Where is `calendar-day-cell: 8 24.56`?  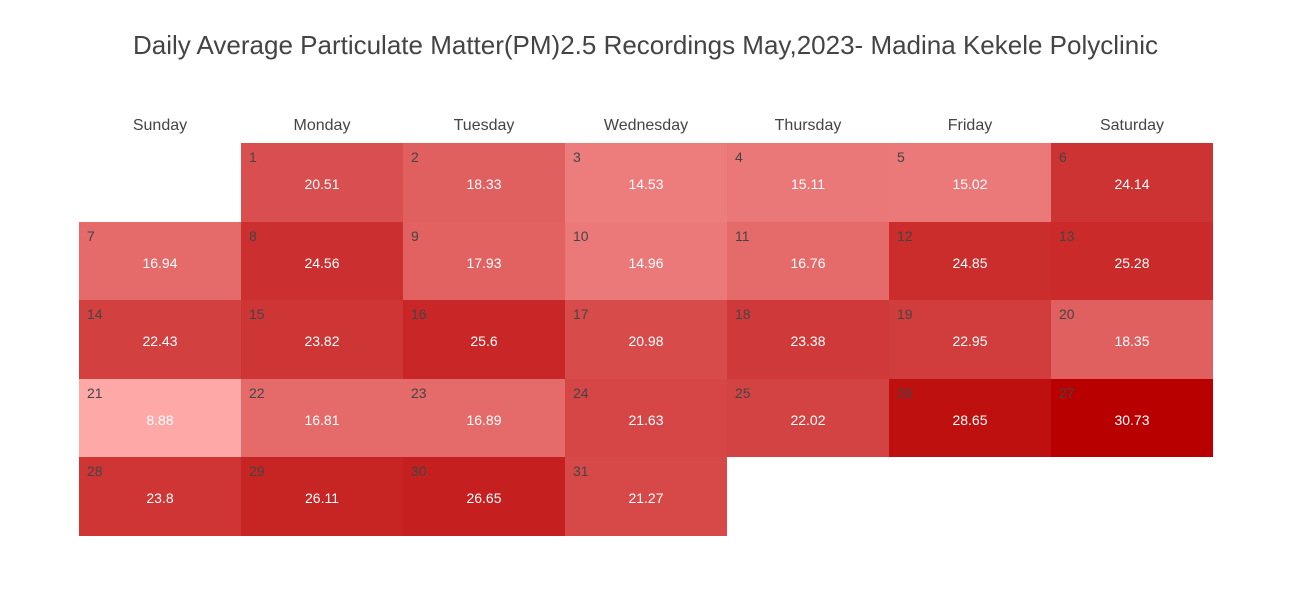 calendar-day-cell: 8 24.56 is located at coordinates (322, 261).